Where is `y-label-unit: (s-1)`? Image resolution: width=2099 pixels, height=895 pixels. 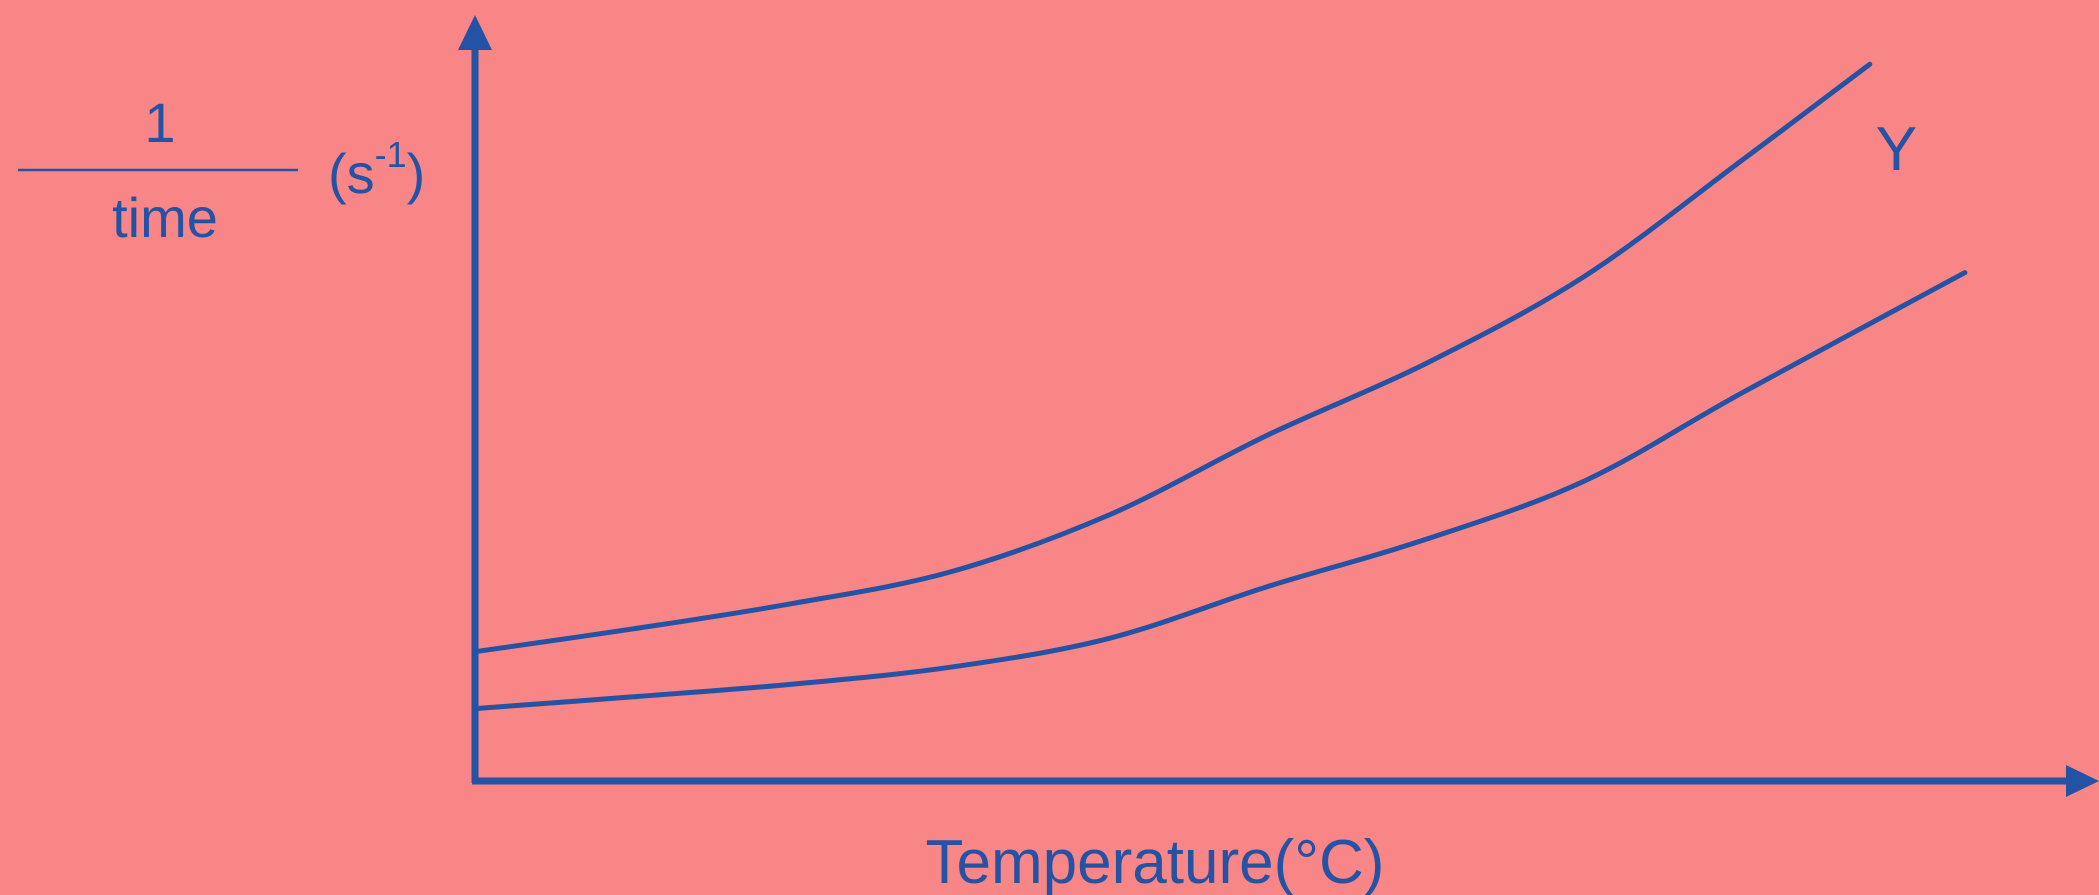
y-label-unit: (s-1) is located at coordinates (376, 169).